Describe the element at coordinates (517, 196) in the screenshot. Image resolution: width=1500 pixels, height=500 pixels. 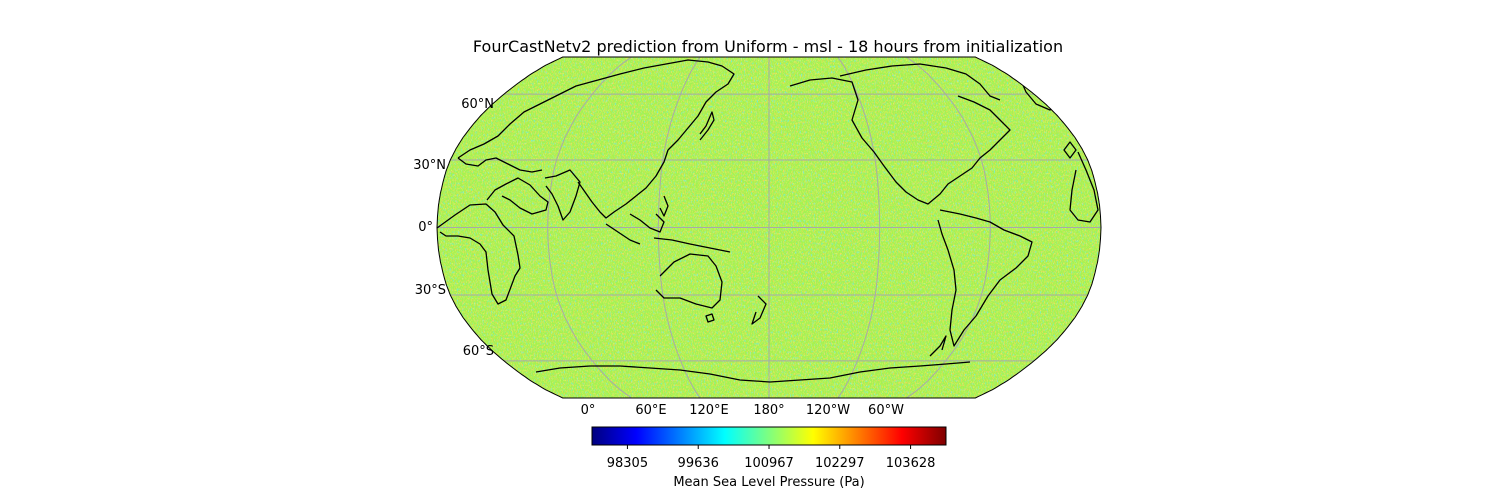
I see `coast-arabia` at that location.